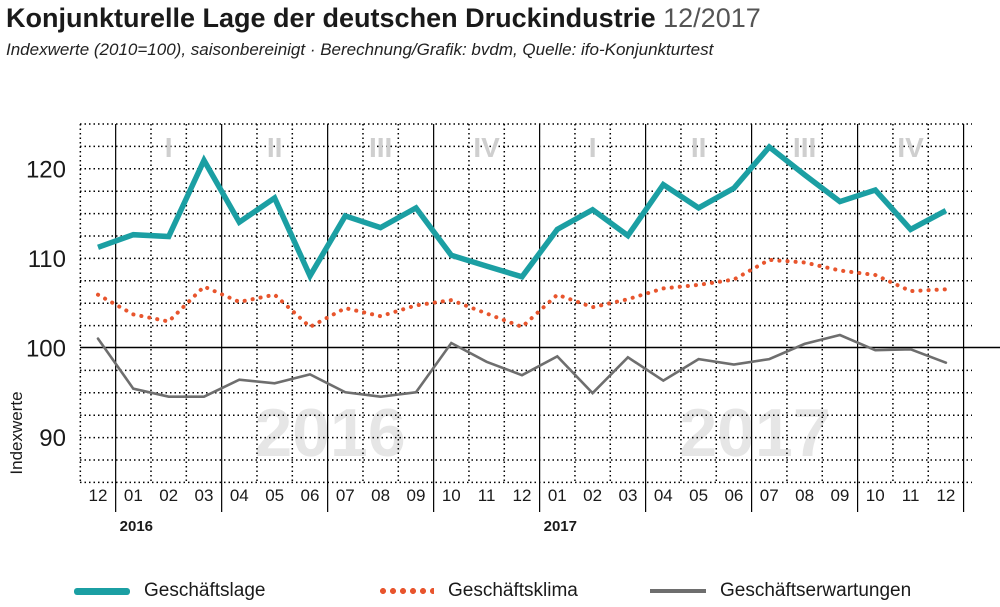 The width and height of the screenshot is (1000, 607). I want to click on year-label: 2017, so click(560, 526).